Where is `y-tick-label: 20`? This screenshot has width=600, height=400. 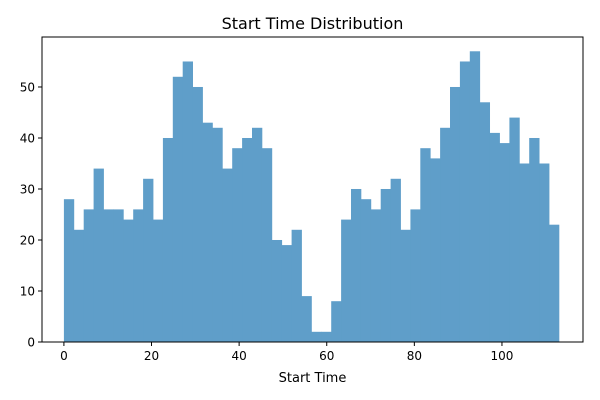 y-tick-label: 20 is located at coordinates (27, 240).